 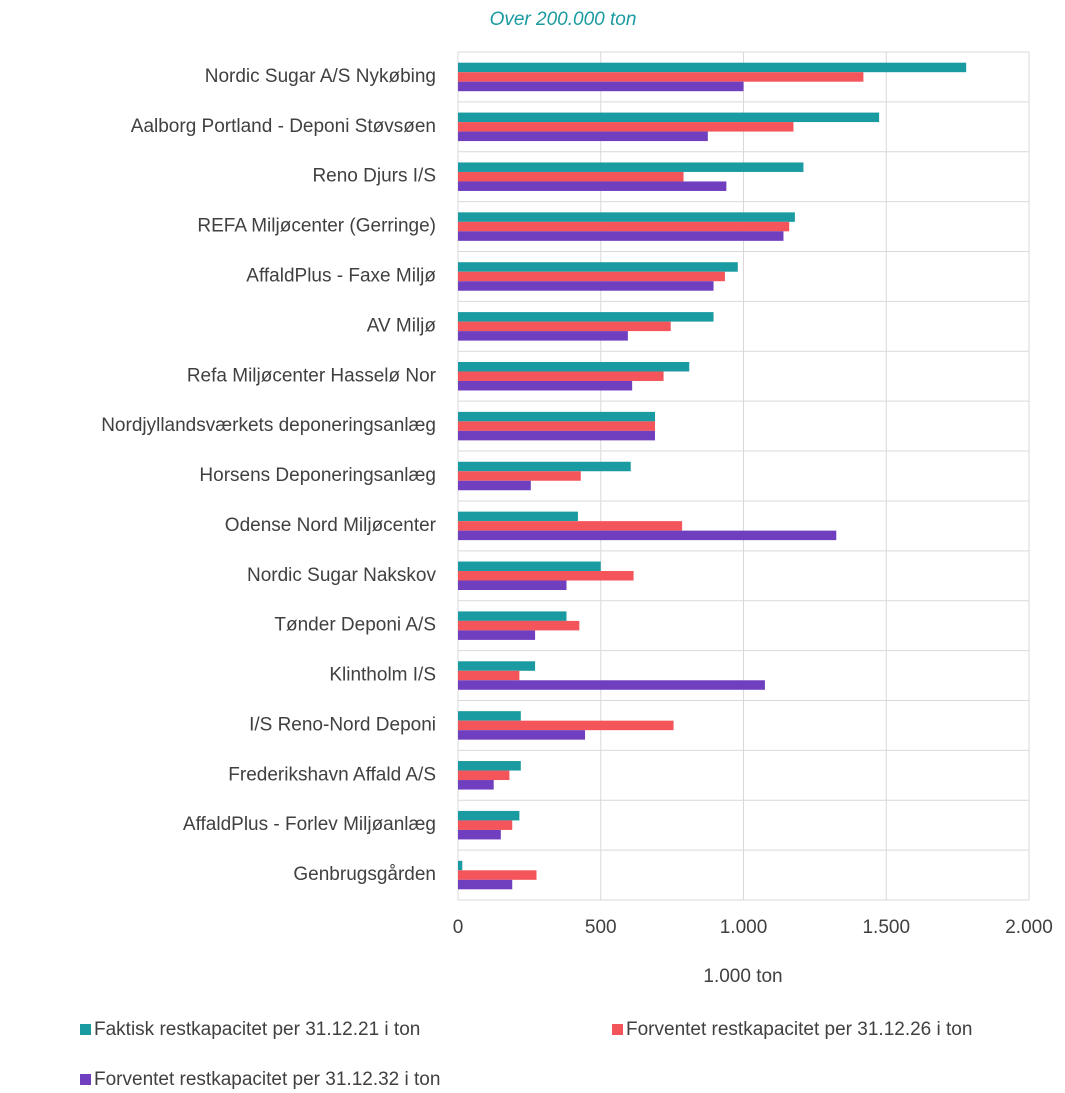 I want to click on y-tick-label: Tønder Deponi A/S, so click(x=355, y=625).